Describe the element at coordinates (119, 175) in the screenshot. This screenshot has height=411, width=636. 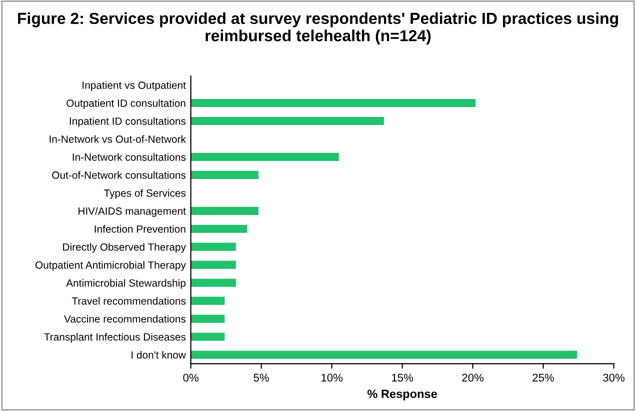
I see `y-tick-label: Out-of-Network consultations` at that location.